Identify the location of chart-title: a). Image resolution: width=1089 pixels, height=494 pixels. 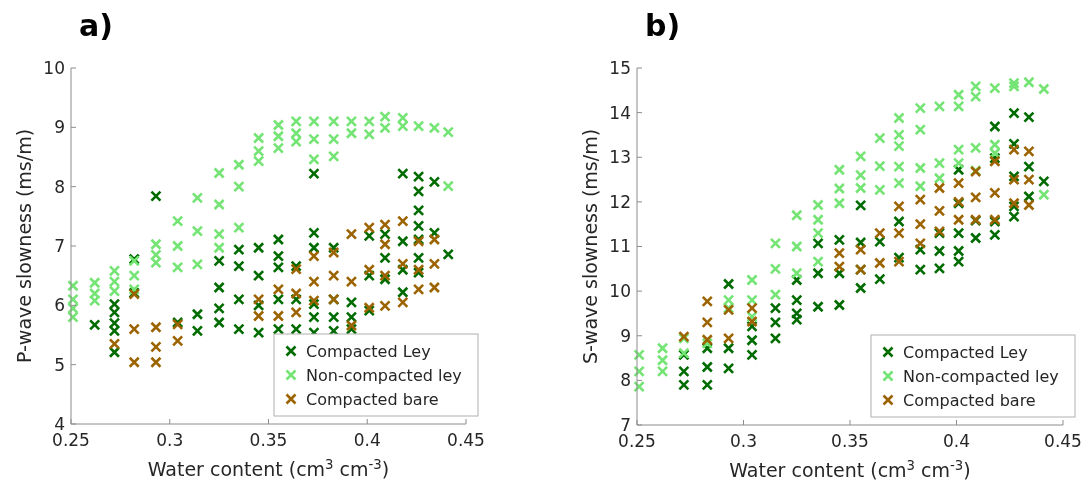
(96, 25).